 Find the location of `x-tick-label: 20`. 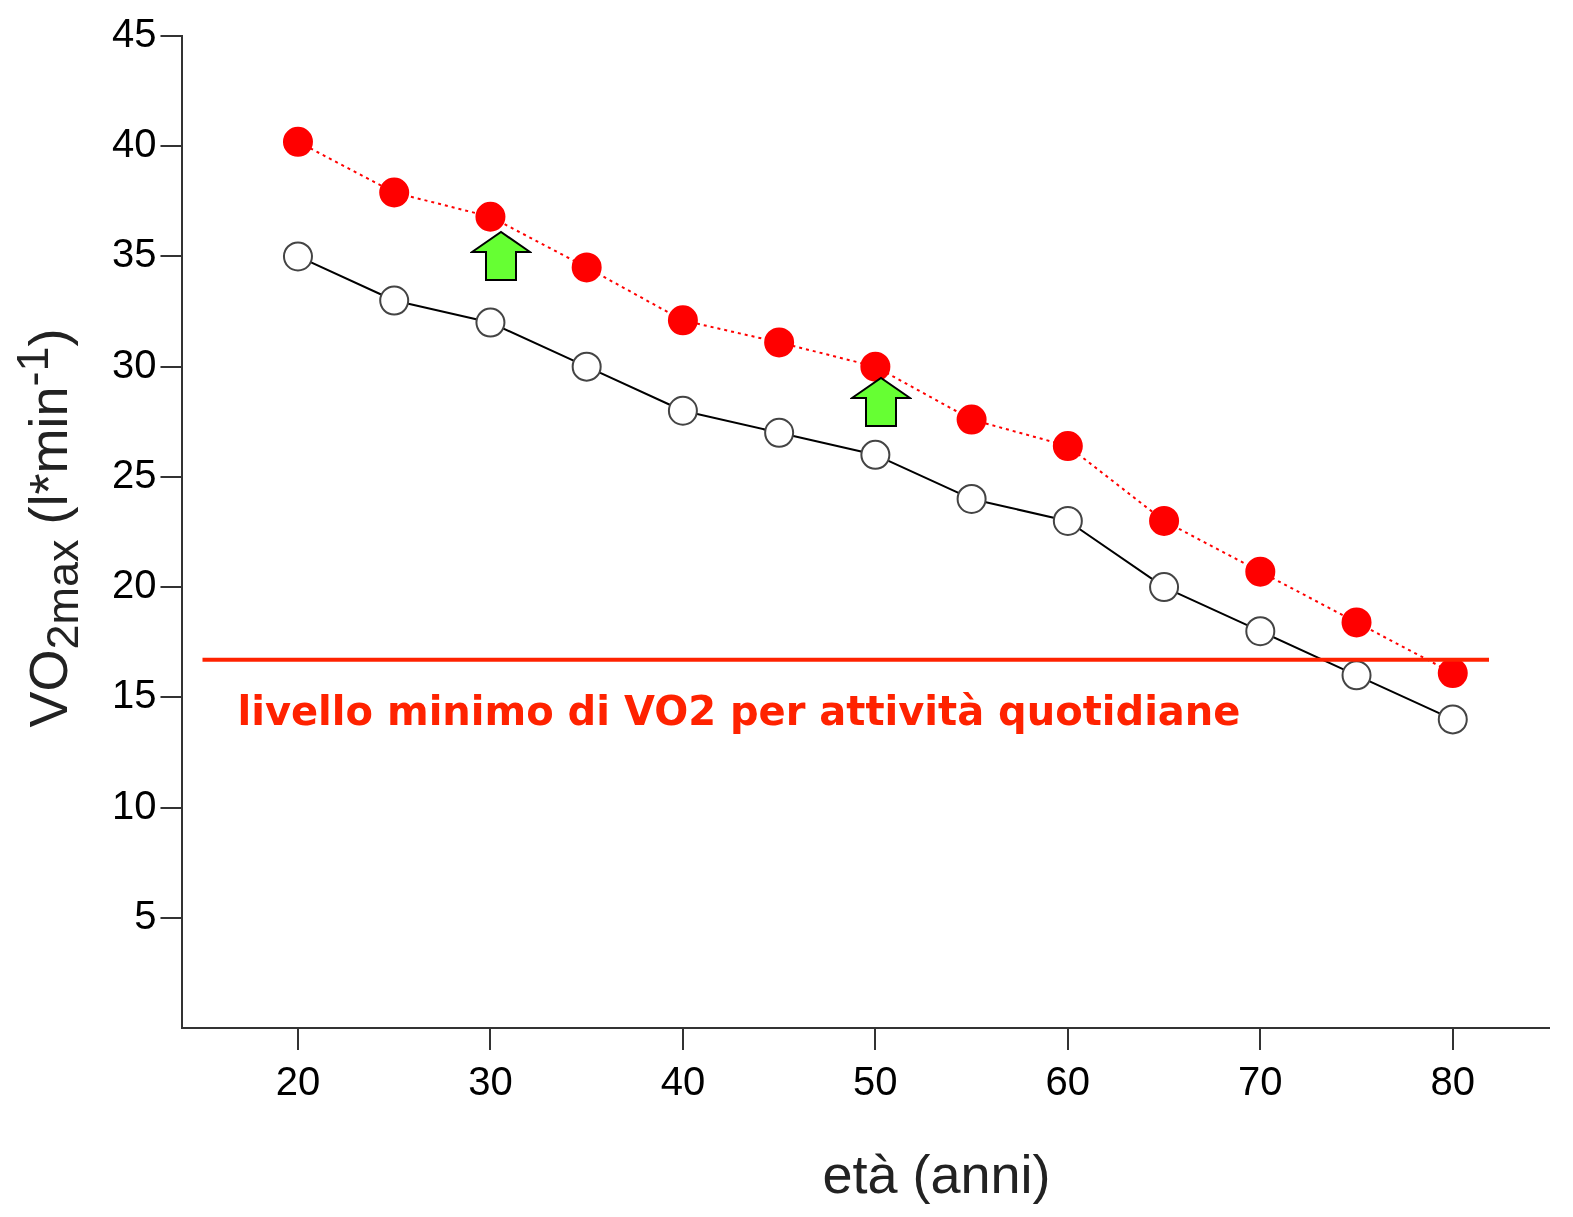

x-tick-label: 20 is located at coordinates (298, 1081).